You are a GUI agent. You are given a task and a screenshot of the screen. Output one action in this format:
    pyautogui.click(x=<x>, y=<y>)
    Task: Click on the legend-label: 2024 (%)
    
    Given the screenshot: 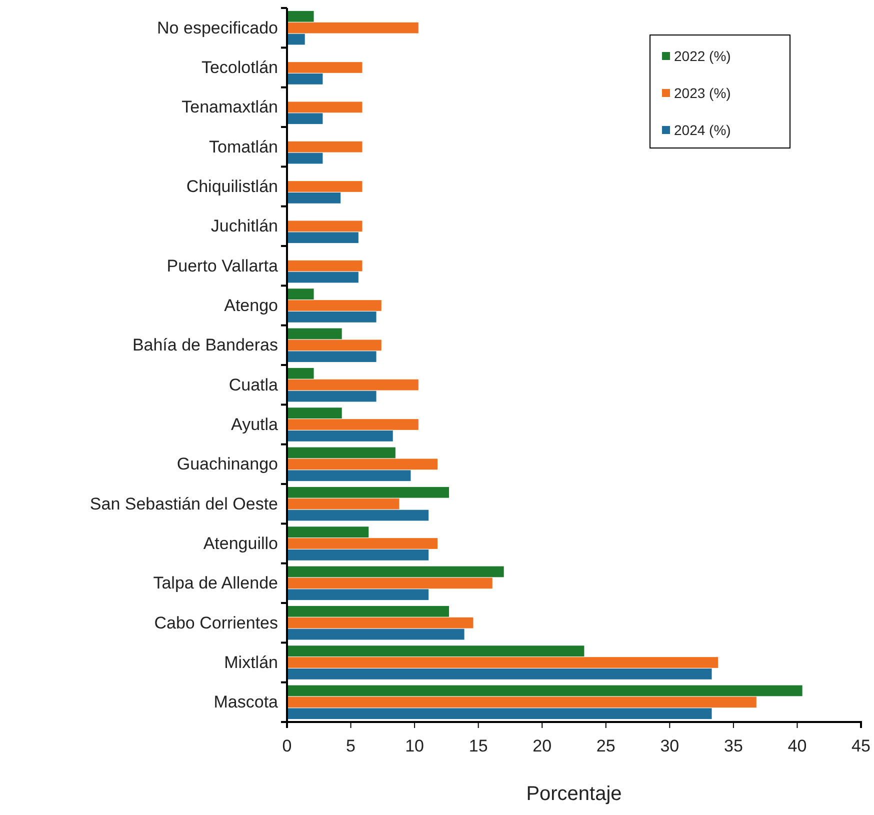 What is the action you would take?
    pyautogui.click(x=702, y=130)
    